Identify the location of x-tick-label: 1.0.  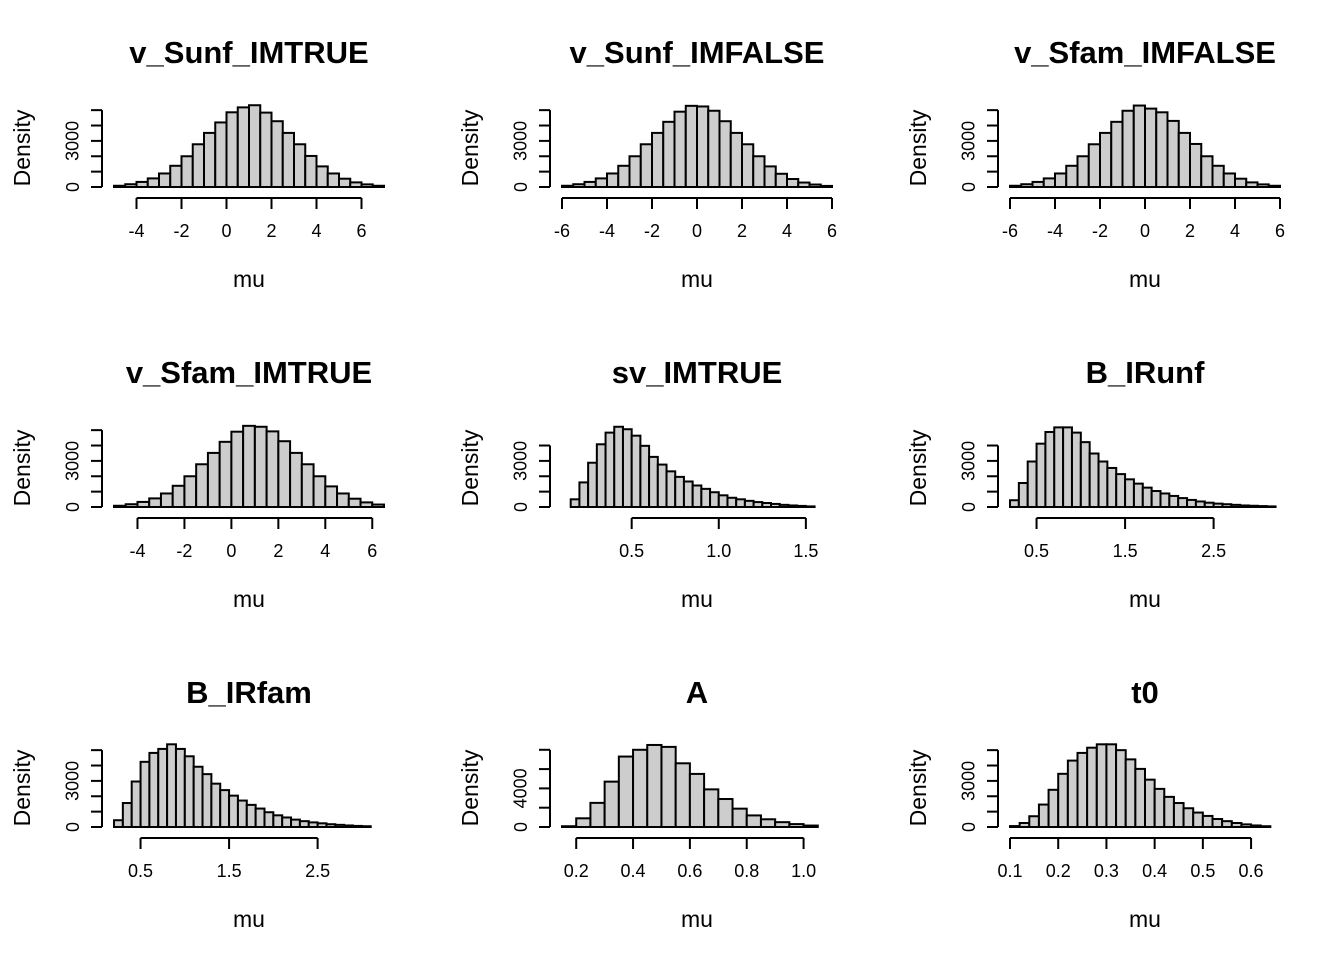
(803, 871).